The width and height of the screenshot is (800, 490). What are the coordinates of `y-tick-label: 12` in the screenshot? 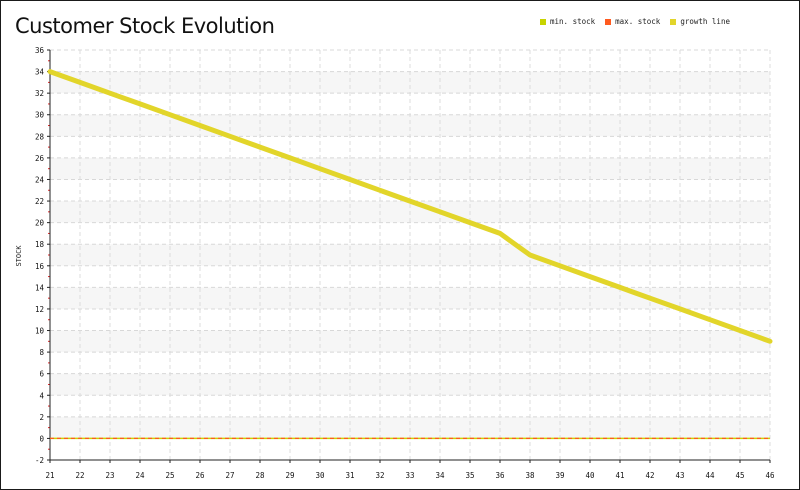 It's located at (39, 309).